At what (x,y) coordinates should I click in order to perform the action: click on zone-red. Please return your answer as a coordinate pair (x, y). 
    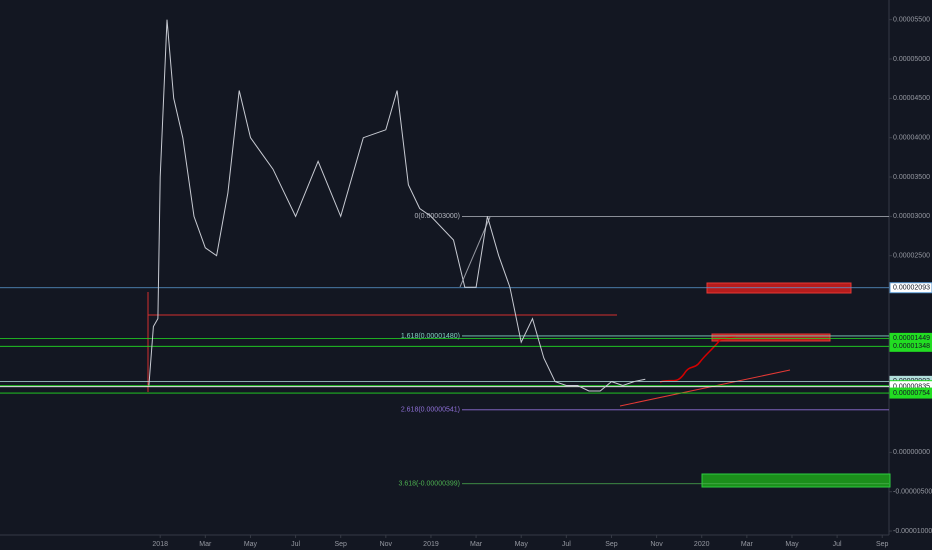
    Looking at the image, I should click on (771, 337).